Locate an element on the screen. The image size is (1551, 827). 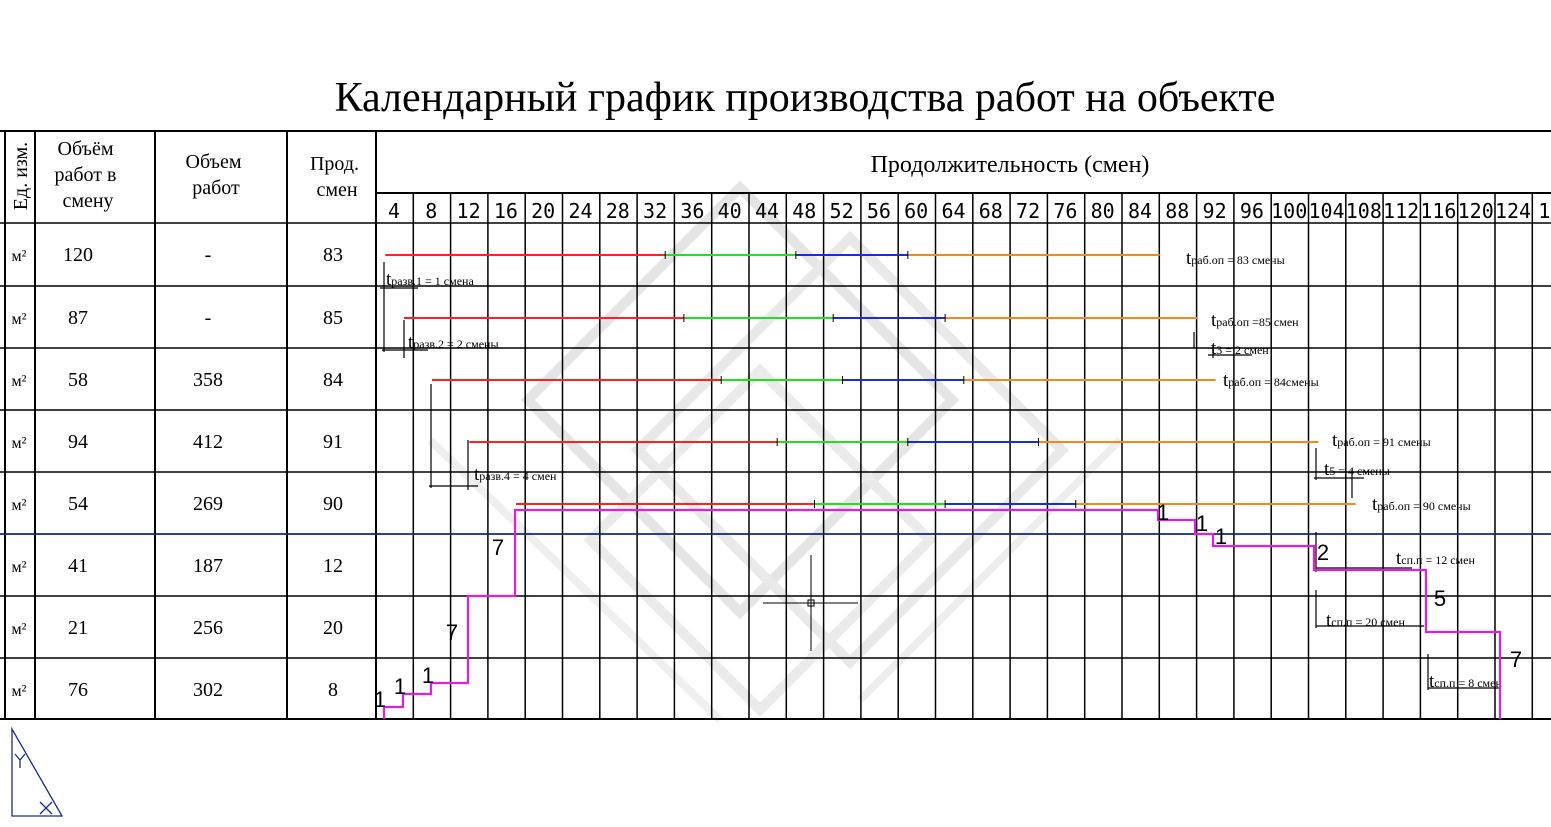
tick-label: 52 is located at coordinates (842, 211).